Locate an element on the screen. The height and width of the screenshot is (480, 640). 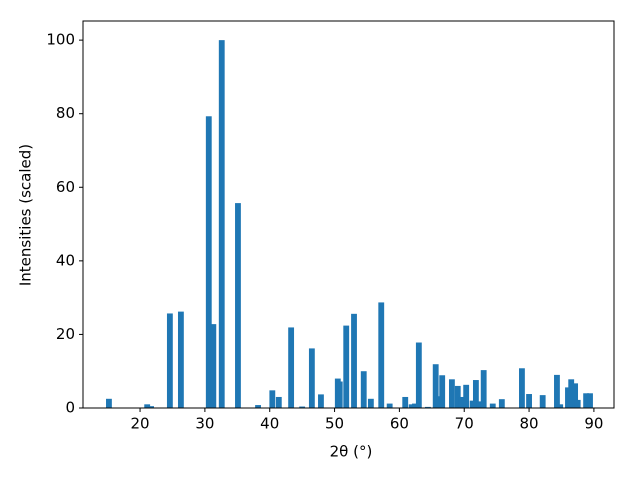
x-tick-label: 70 is located at coordinates (464, 424).